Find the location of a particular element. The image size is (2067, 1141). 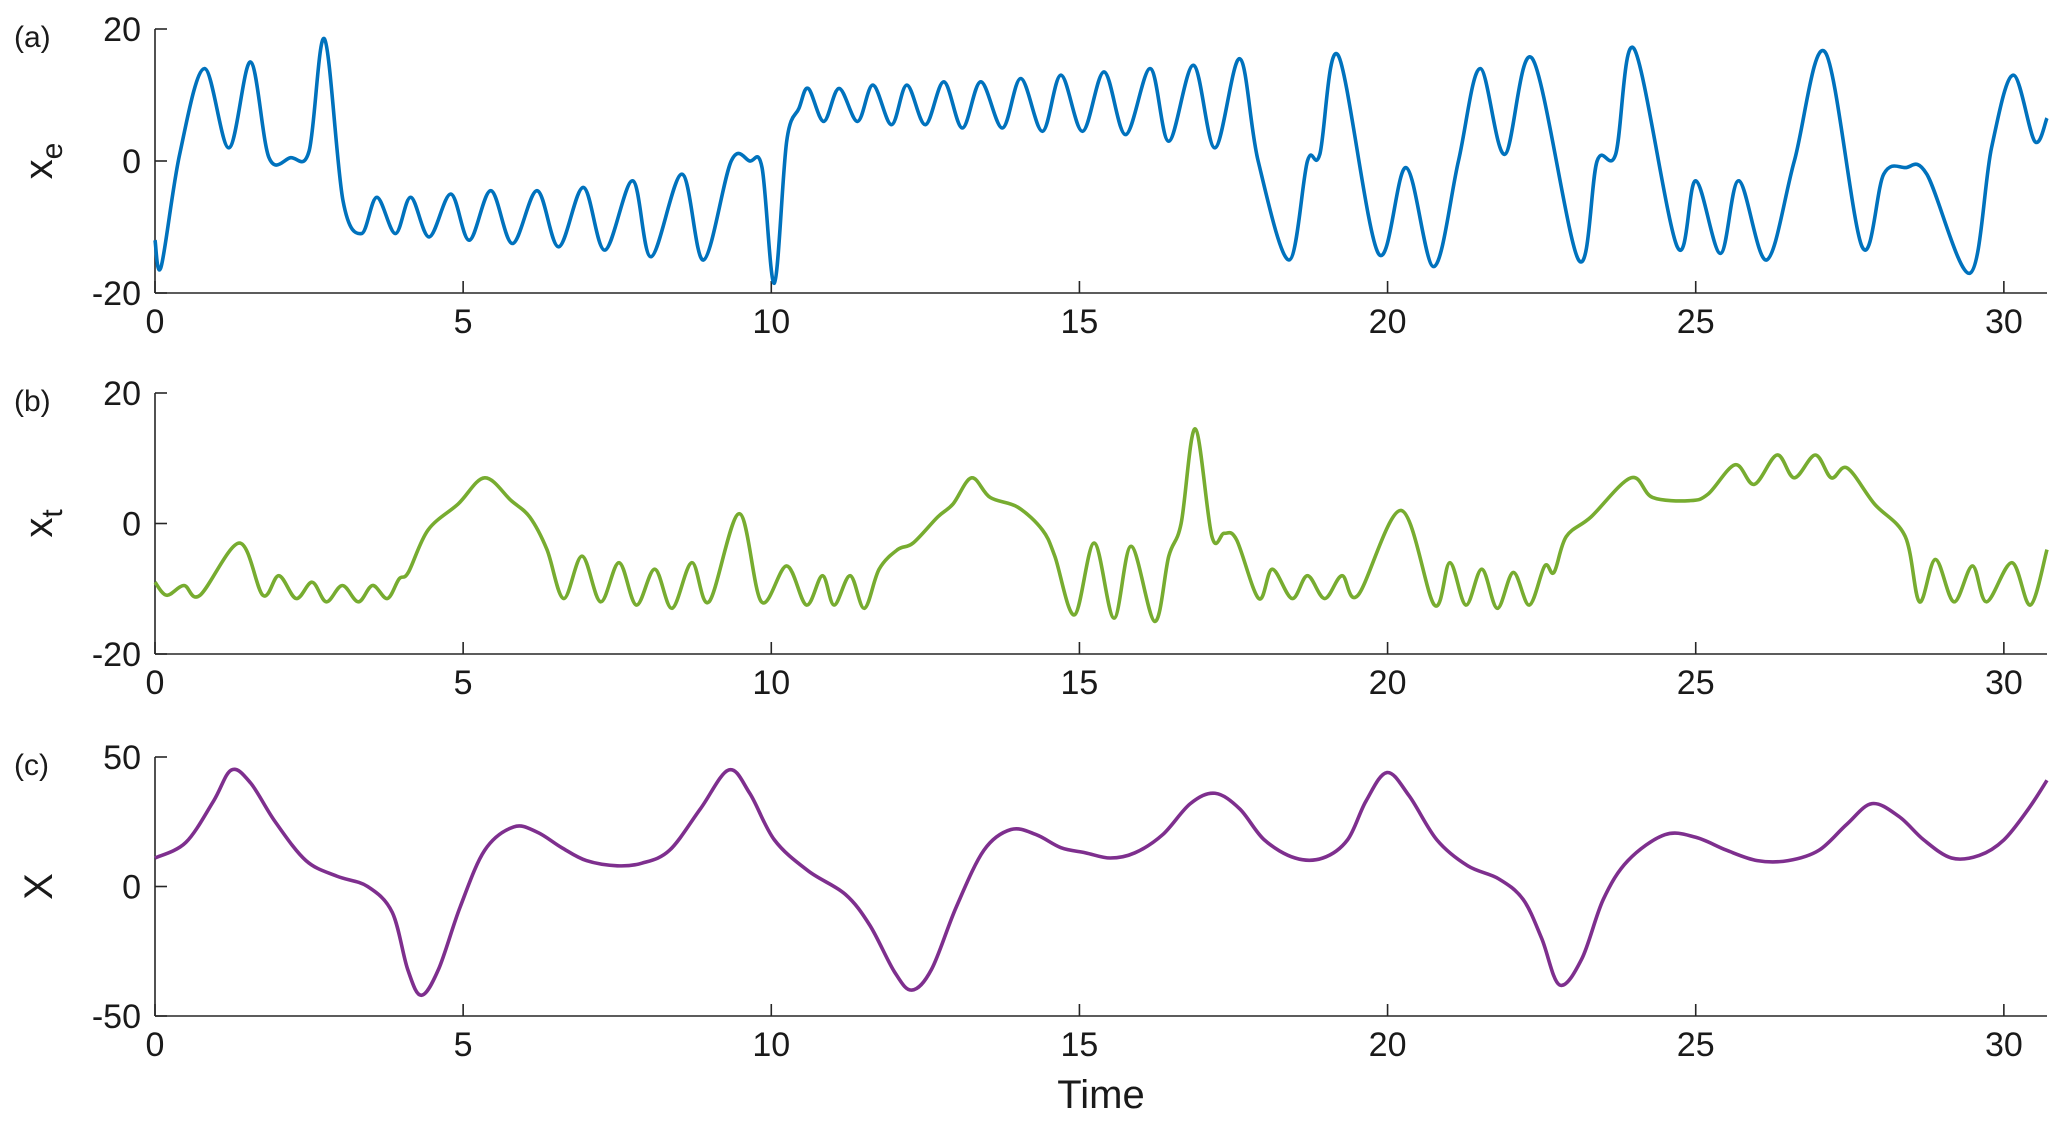

y-axis-label: xe is located at coordinates (43, 161).